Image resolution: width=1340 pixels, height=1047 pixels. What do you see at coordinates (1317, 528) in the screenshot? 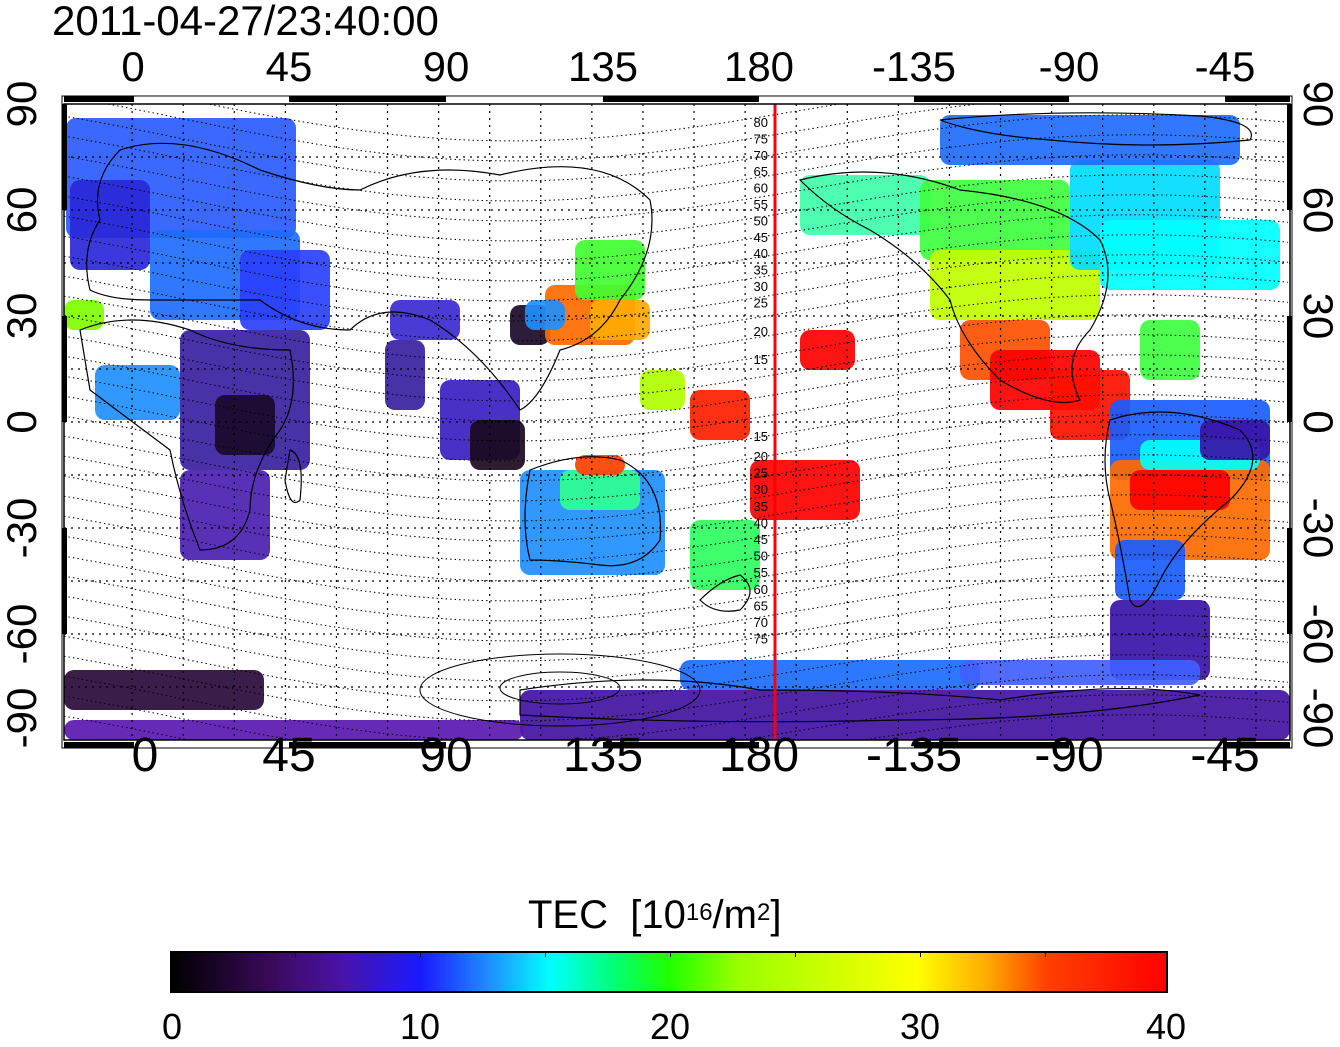
I see `right-tick: -30` at bounding box center [1317, 528].